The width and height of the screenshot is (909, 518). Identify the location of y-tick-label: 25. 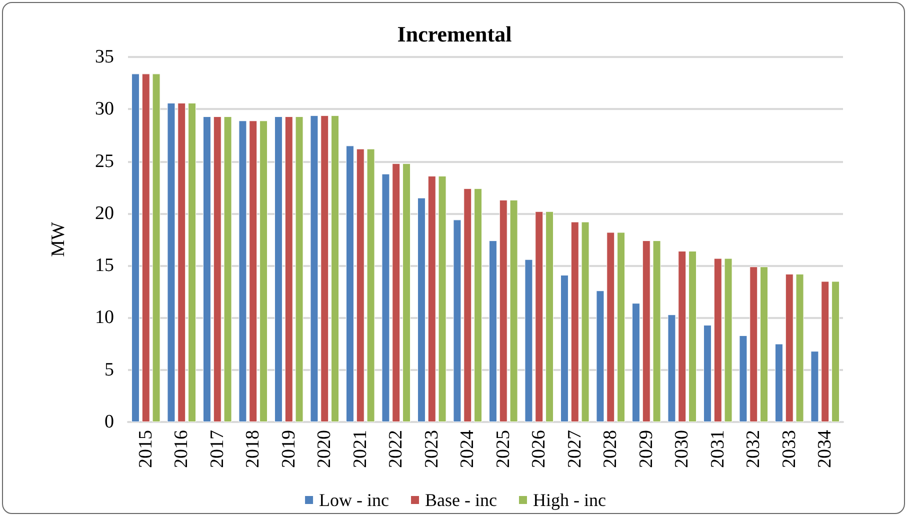
(104, 161).